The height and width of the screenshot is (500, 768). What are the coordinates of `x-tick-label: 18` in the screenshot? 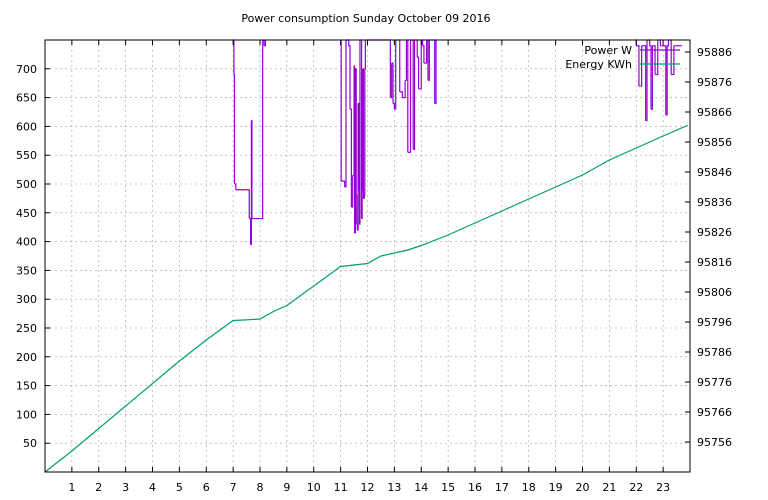 It's located at (529, 487).